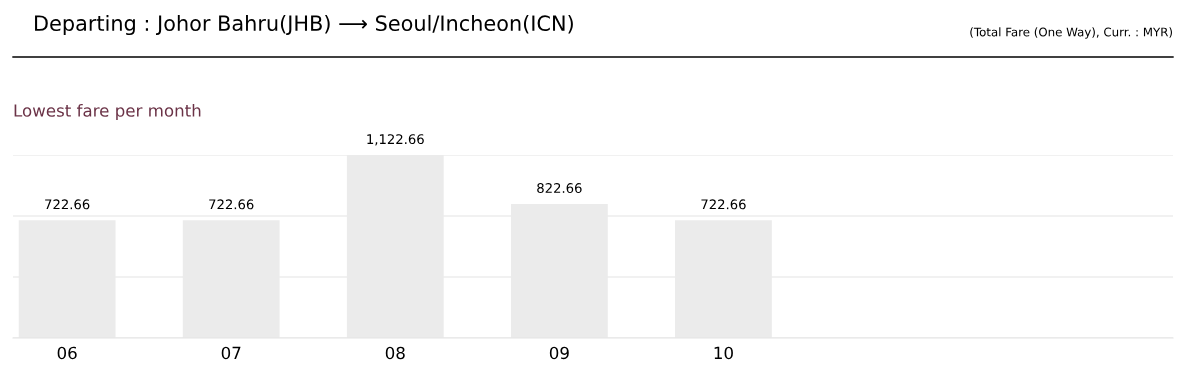  I want to click on chart-title: Departing : Johor Bahru(JHB) ⟶ Seoul/Incheon(ICN), so click(304, 25).